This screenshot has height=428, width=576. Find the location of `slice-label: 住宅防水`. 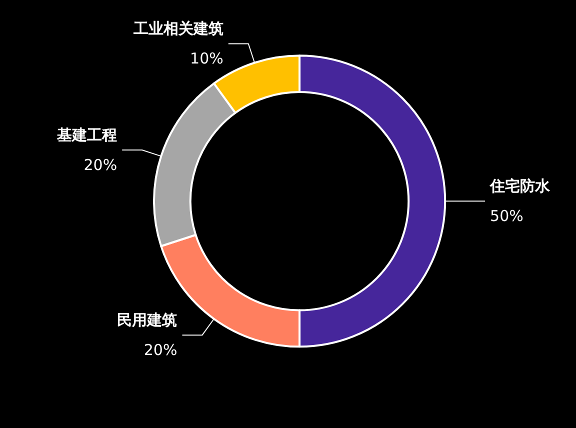

slice-label: 住宅防水 is located at coordinates (520, 186).